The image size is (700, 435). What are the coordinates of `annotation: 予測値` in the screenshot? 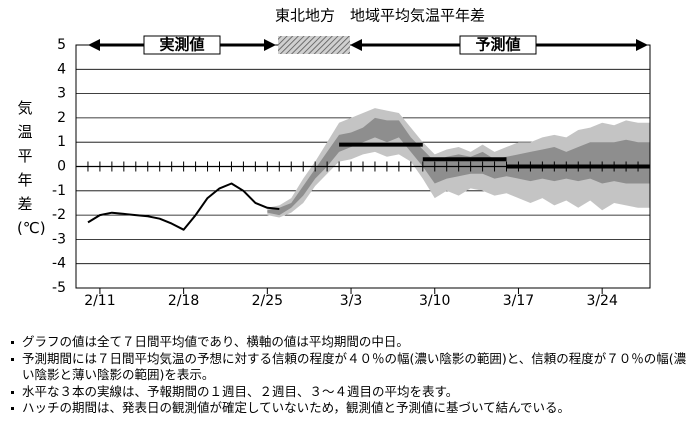 It's located at (497, 45).